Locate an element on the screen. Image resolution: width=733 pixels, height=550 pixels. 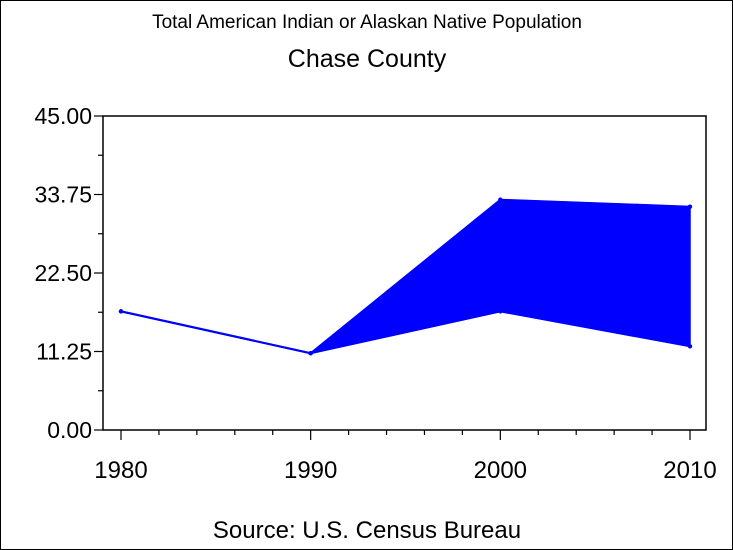
x-tick-label: 1980 is located at coordinates (120, 470).